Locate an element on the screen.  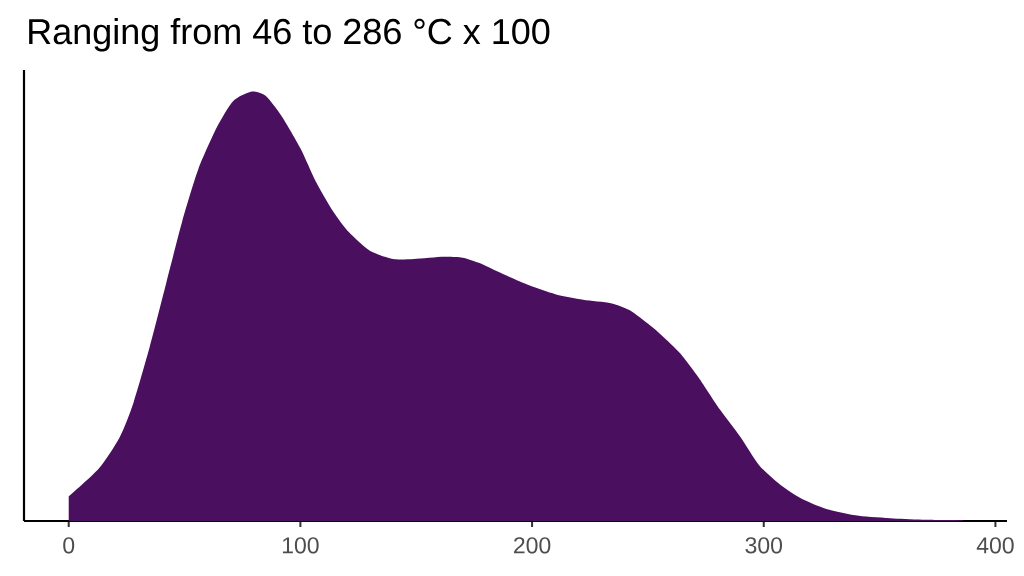
chart-title: Ranging from 46 to 286 °C x 100 is located at coordinates (289, 34).